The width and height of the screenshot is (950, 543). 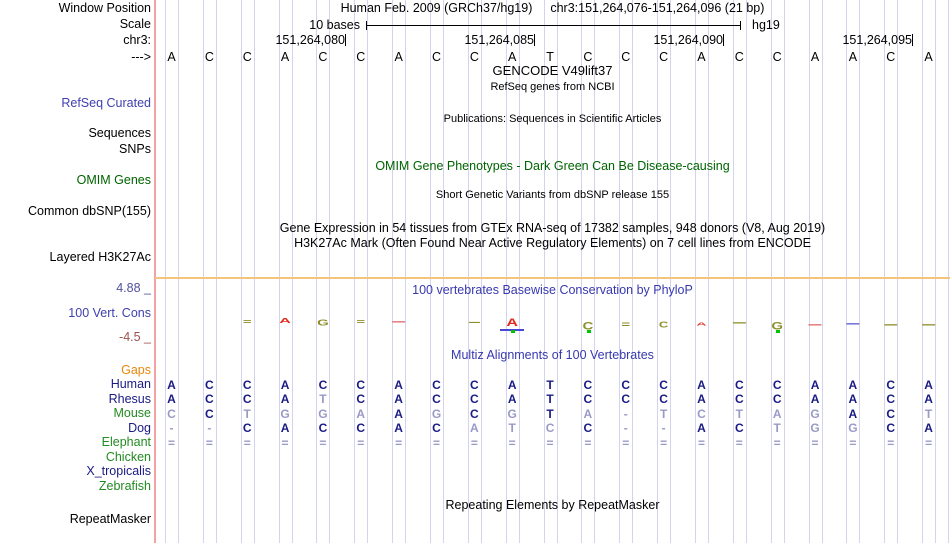 I want to click on species-label-zebrafish: Zebrafish, so click(x=124, y=485).